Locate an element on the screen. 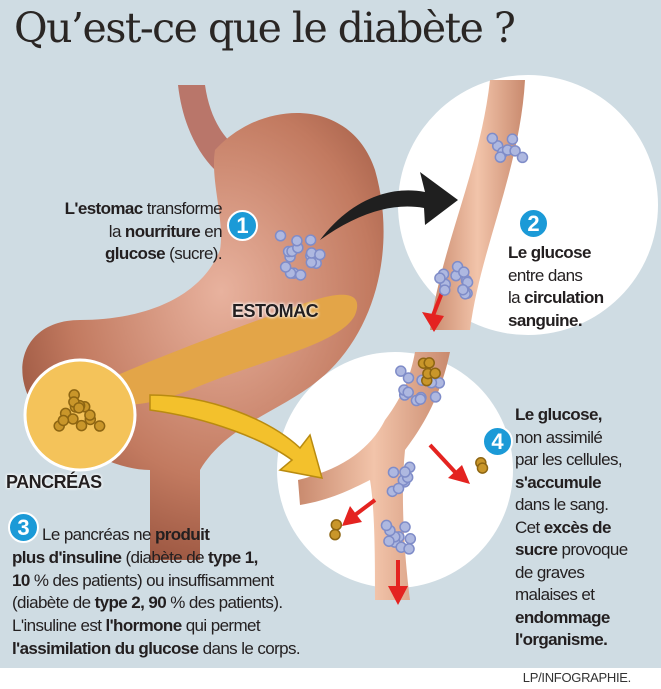 This screenshot has width=661, height=689. bold-text-segment: l'organisme. is located at coordinates (561, 639).